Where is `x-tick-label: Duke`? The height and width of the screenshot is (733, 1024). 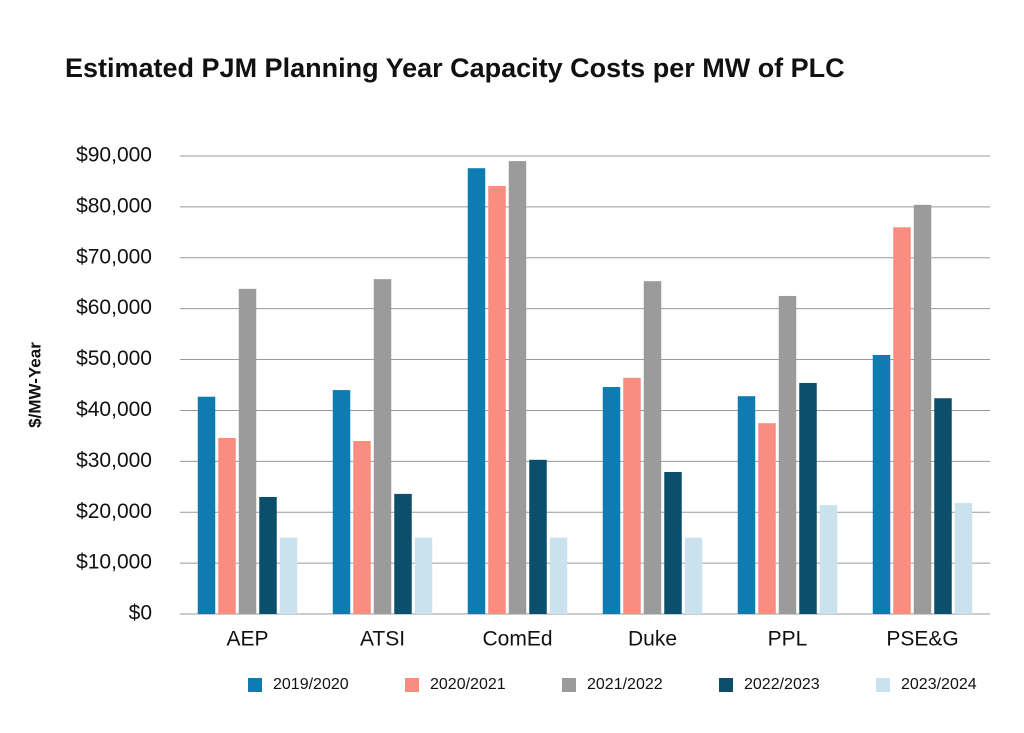
x-tick-label: Duke is located at coordinates (652, 639).